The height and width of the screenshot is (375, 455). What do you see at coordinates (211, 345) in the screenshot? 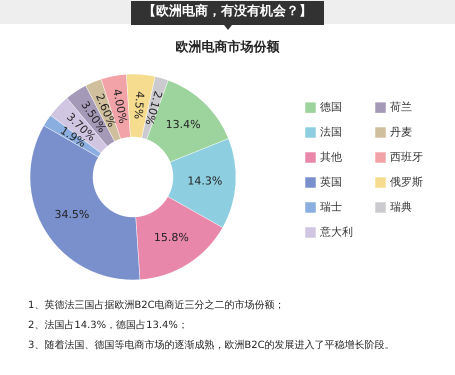
I see `text: 3、随着法国、德国等电商市场的逐渐成熟，欧洲B2C的发展进入了平稳增长阶段。` at bounding box center [211, 345].